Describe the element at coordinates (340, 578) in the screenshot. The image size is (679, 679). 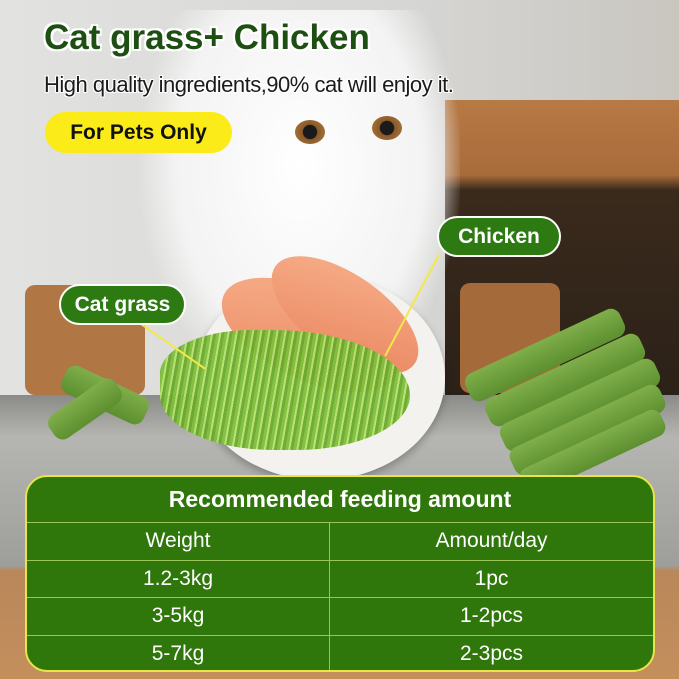
I see `table-row: 1.2-3kg 1pc` at that location.